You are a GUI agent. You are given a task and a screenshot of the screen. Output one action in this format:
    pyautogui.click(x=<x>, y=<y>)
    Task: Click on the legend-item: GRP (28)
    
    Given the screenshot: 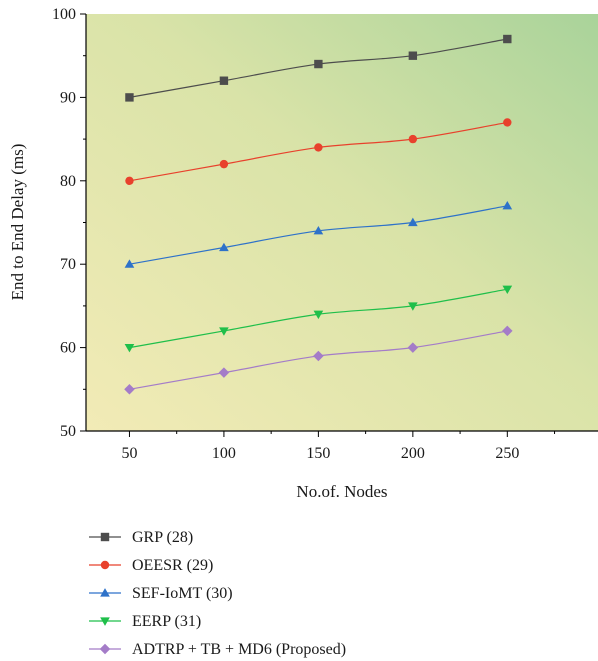 What is the action you would take?
    pyautogui.click(x=141, y=537)
    